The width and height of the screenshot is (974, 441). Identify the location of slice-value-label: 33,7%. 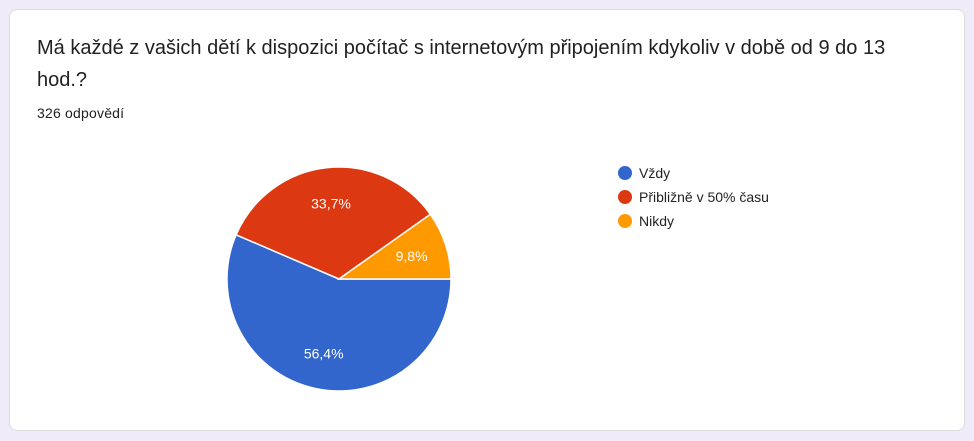
(331, 203).